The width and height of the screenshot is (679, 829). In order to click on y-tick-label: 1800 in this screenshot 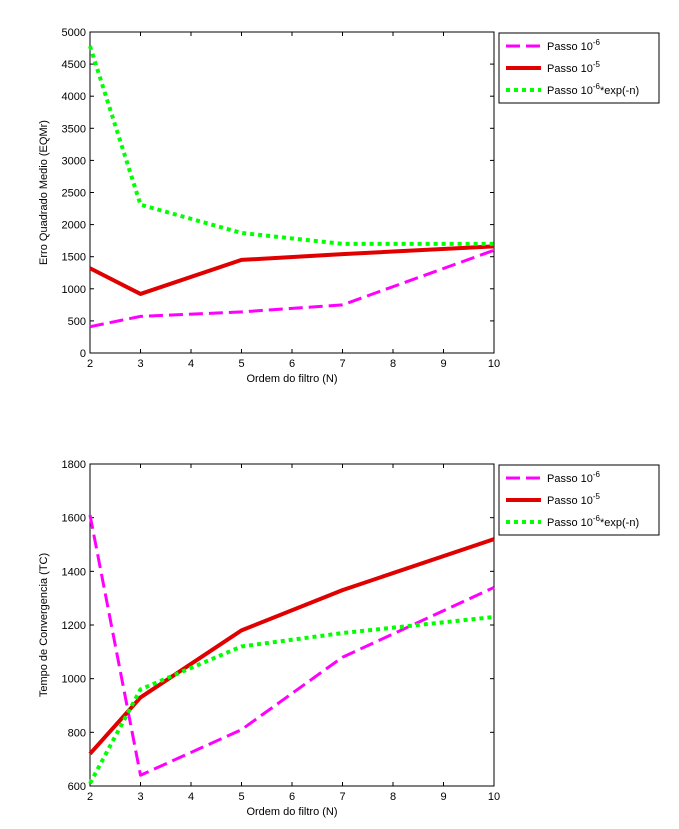, I will do `click(74, 465)`.